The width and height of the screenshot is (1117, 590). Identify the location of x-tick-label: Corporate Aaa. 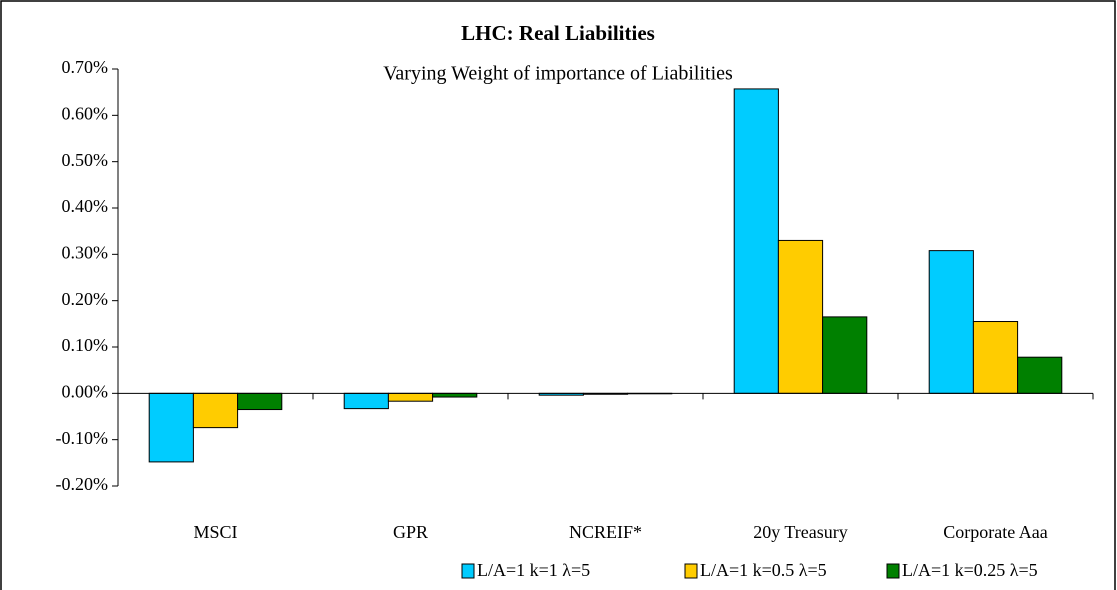
(995, 532).